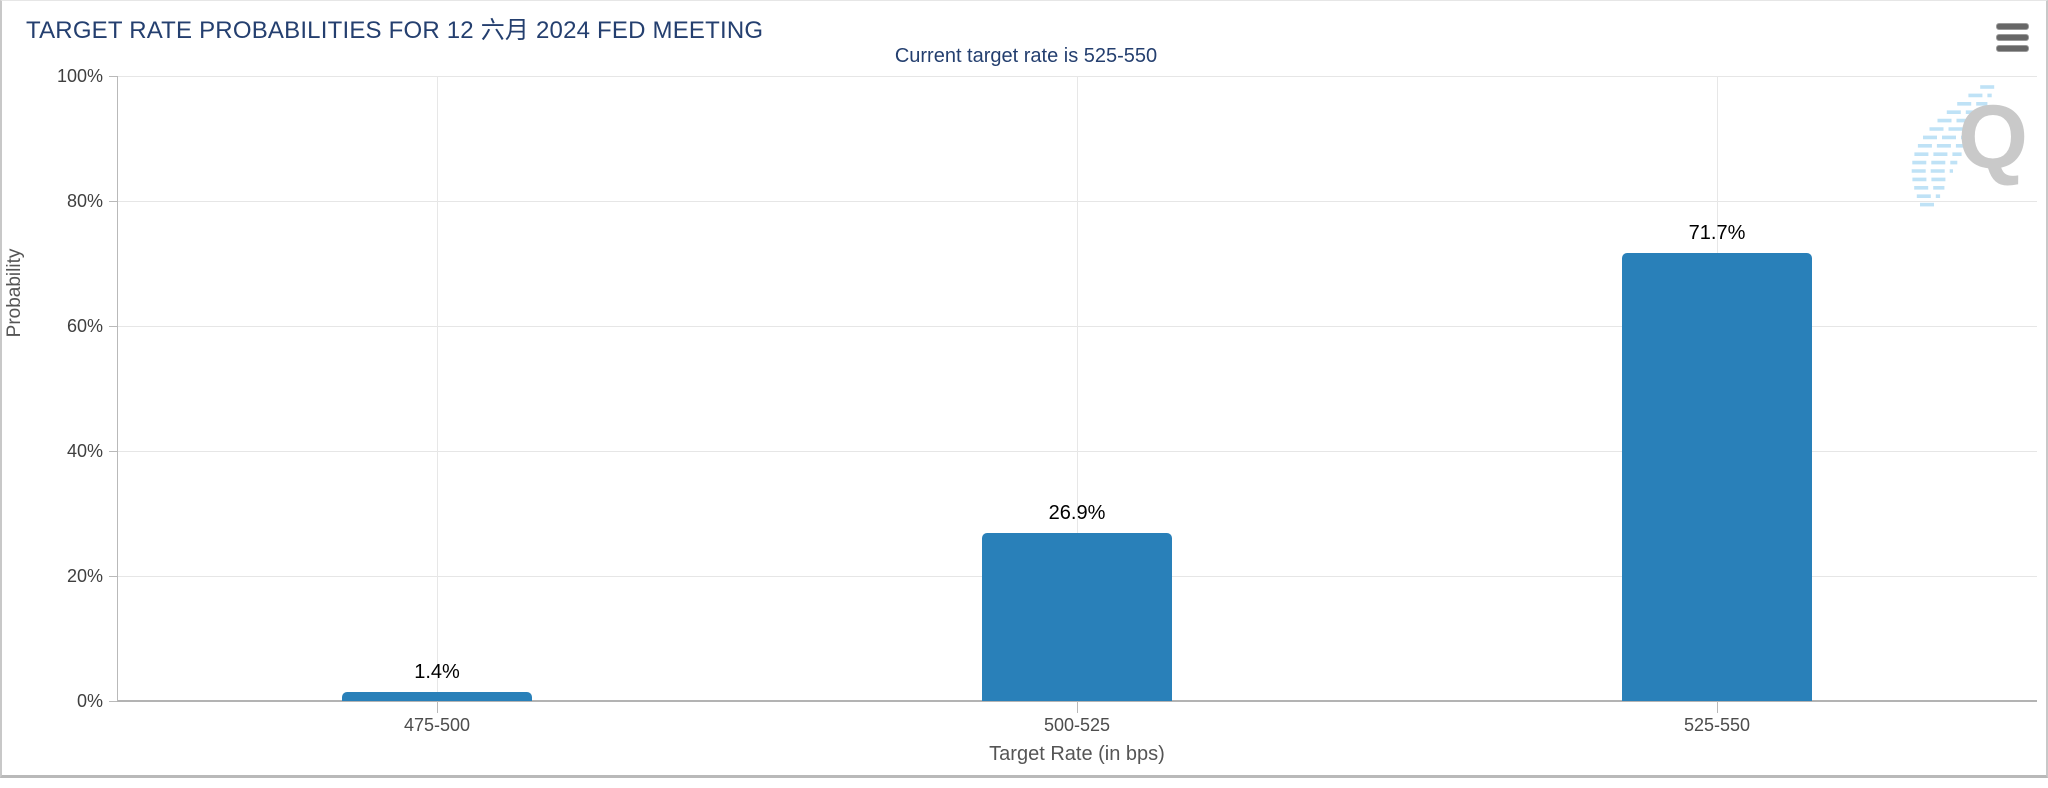 The image size is (2048, 788). What do you see at coordinates (117, 388) in the screenshot?
I see `y-axis-line` at bounding box center [117, 388].